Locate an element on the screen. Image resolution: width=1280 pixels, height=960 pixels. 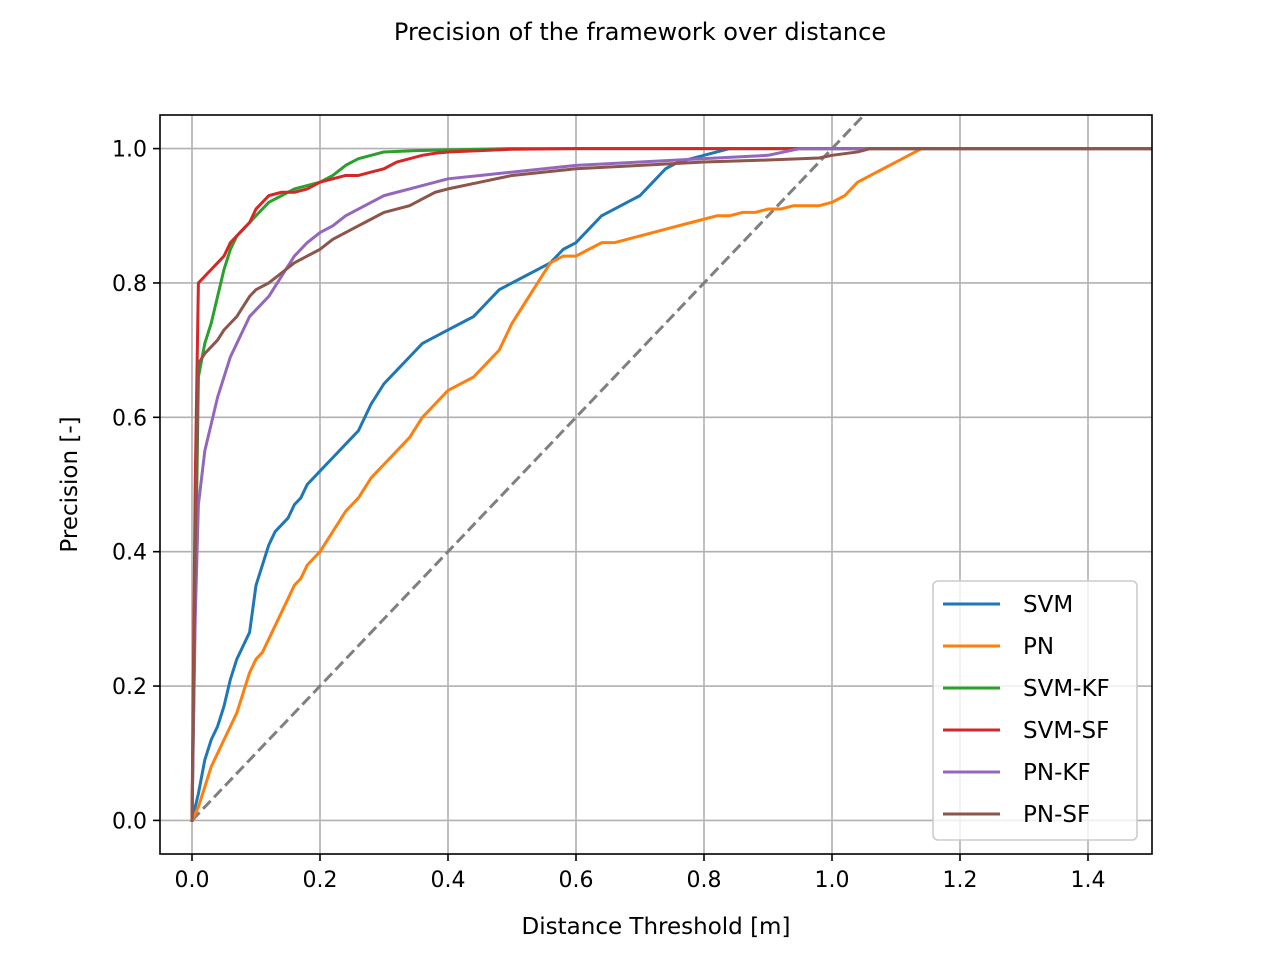
legend-label-pn-kf: PN-KF is located at coordinates (1057, 773).